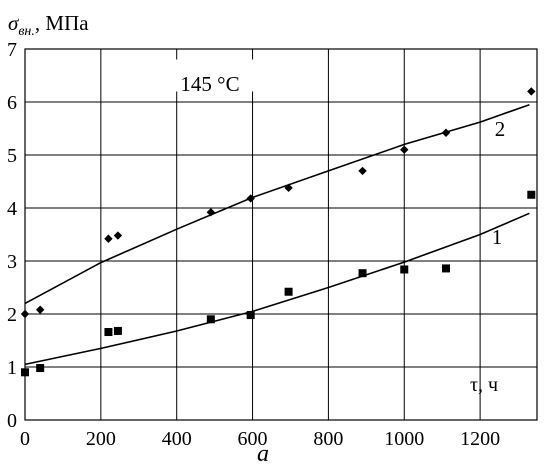 The image size is (546, 469). Describe the element at coordinates (12, 156) in the screenshot. I see `y-tick-label: 5` at that location.